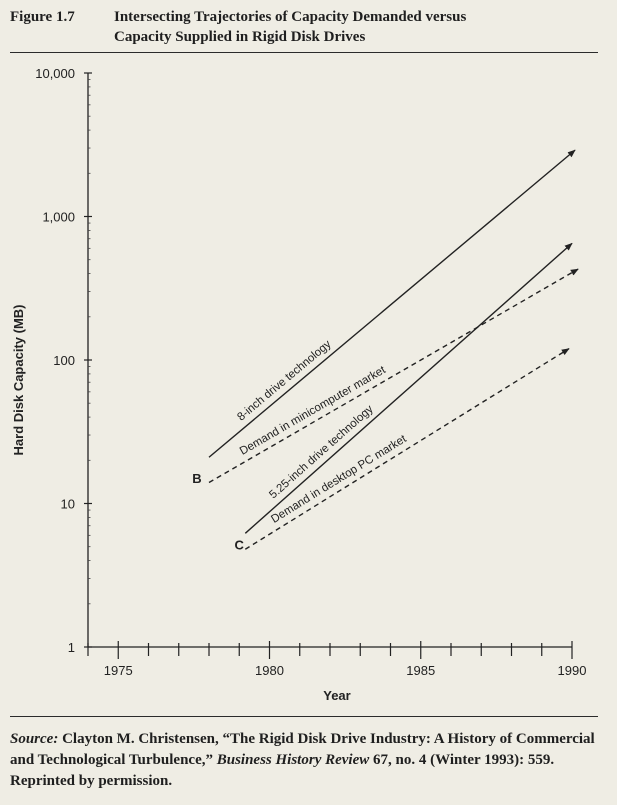 Image resolution: width=617 pixels, height=805 pixels. I want to click on bottom-rule, so click(304, 716).